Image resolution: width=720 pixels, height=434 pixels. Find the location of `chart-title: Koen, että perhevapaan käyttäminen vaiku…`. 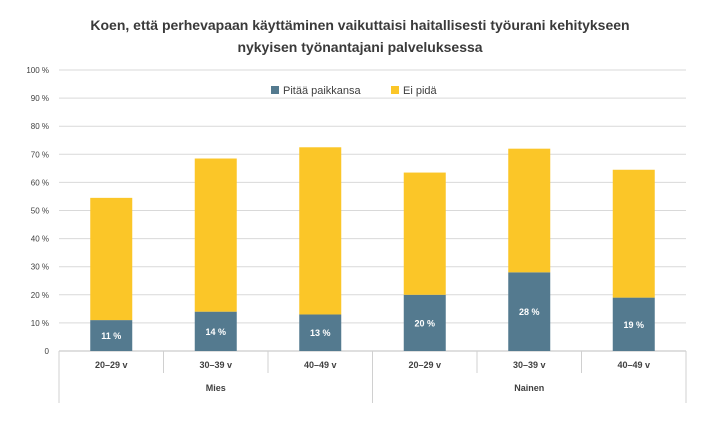

chart-title: Koen, että perhevapaan käyttäminen vaiku… is located at coordinates (360, 36).